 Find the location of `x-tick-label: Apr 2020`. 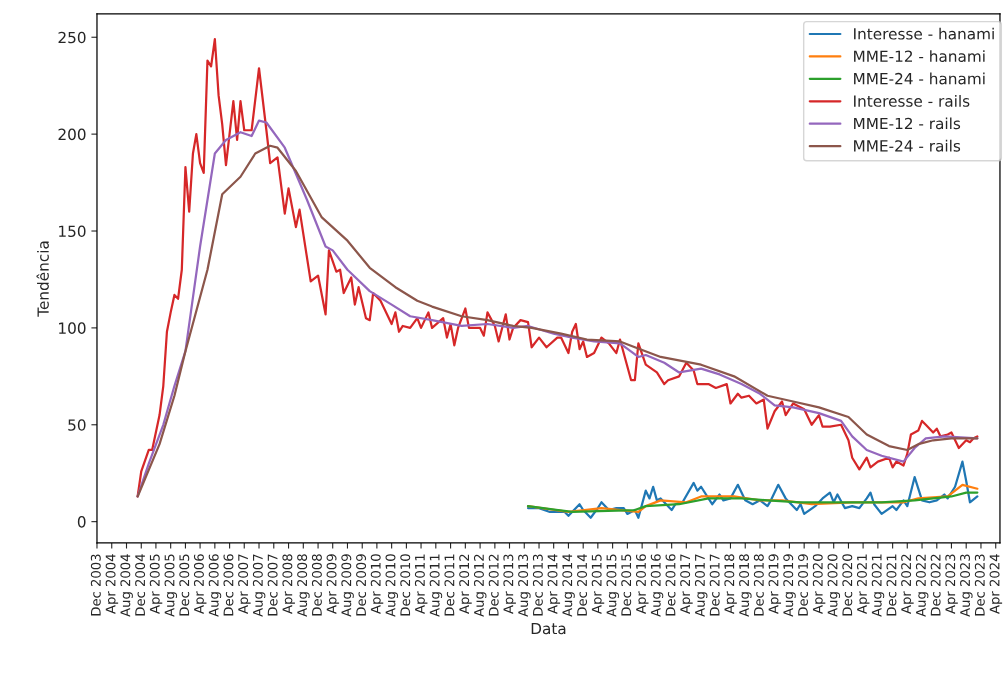

x-tick-label: Apr 2020 is located at coordinates (819, 584).